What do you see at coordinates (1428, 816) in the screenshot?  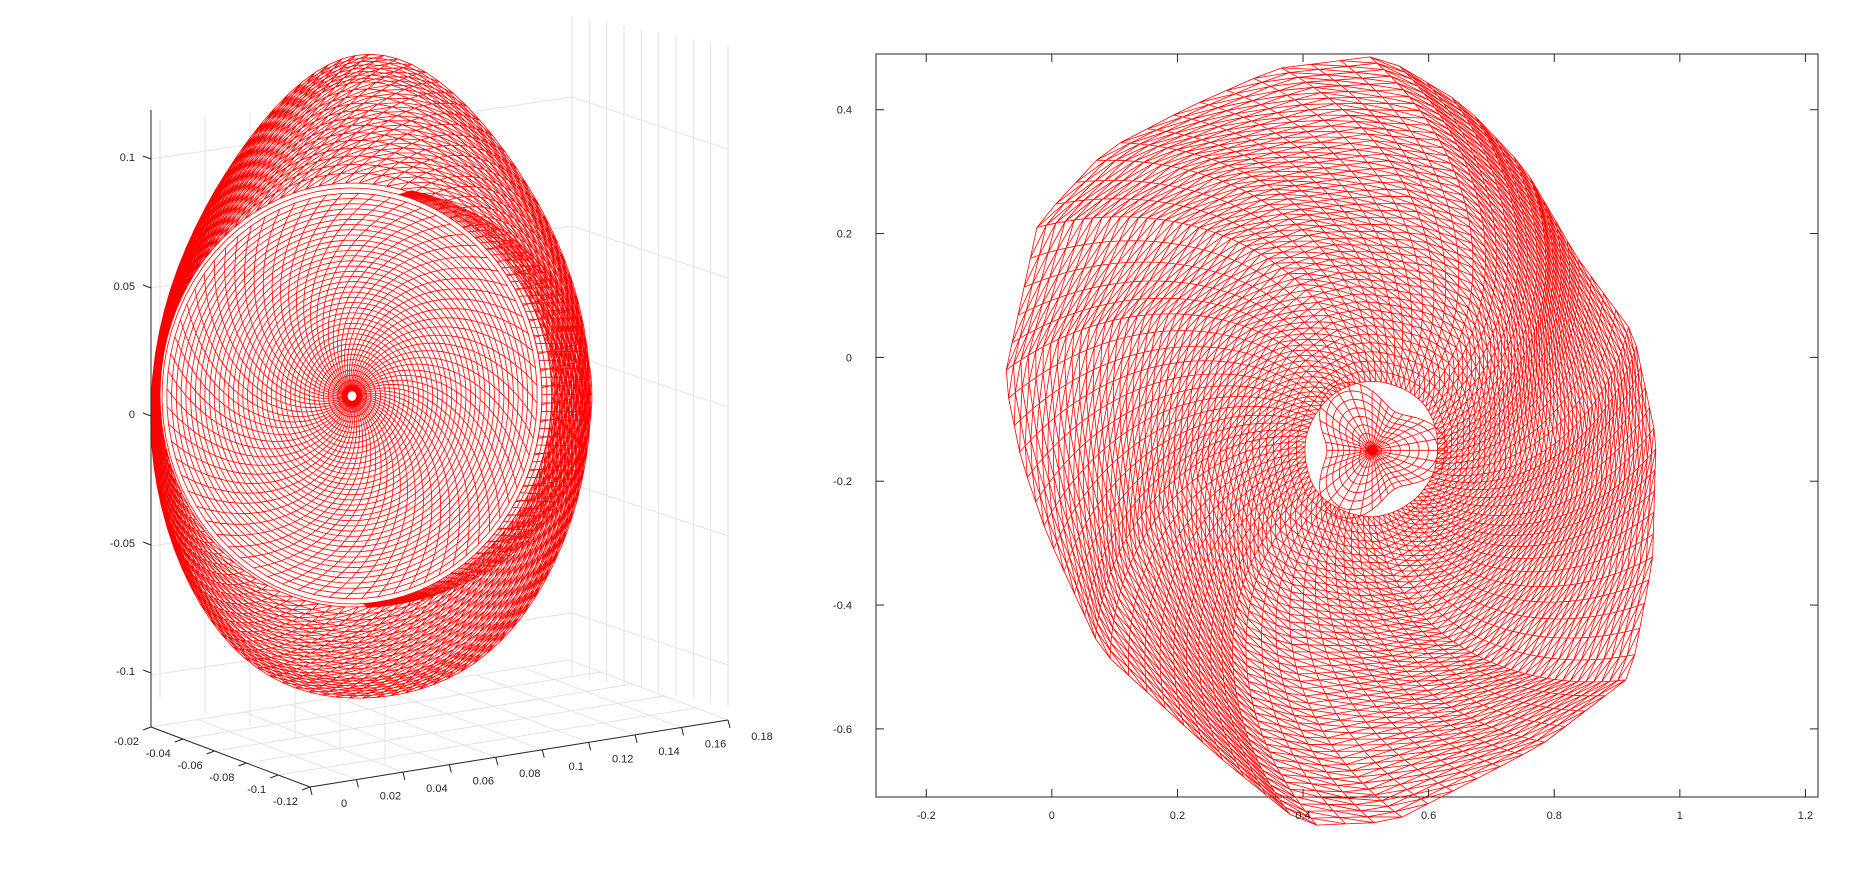 I see `right-x-tick-label: 0.6` at bounding box center [1428, 816].